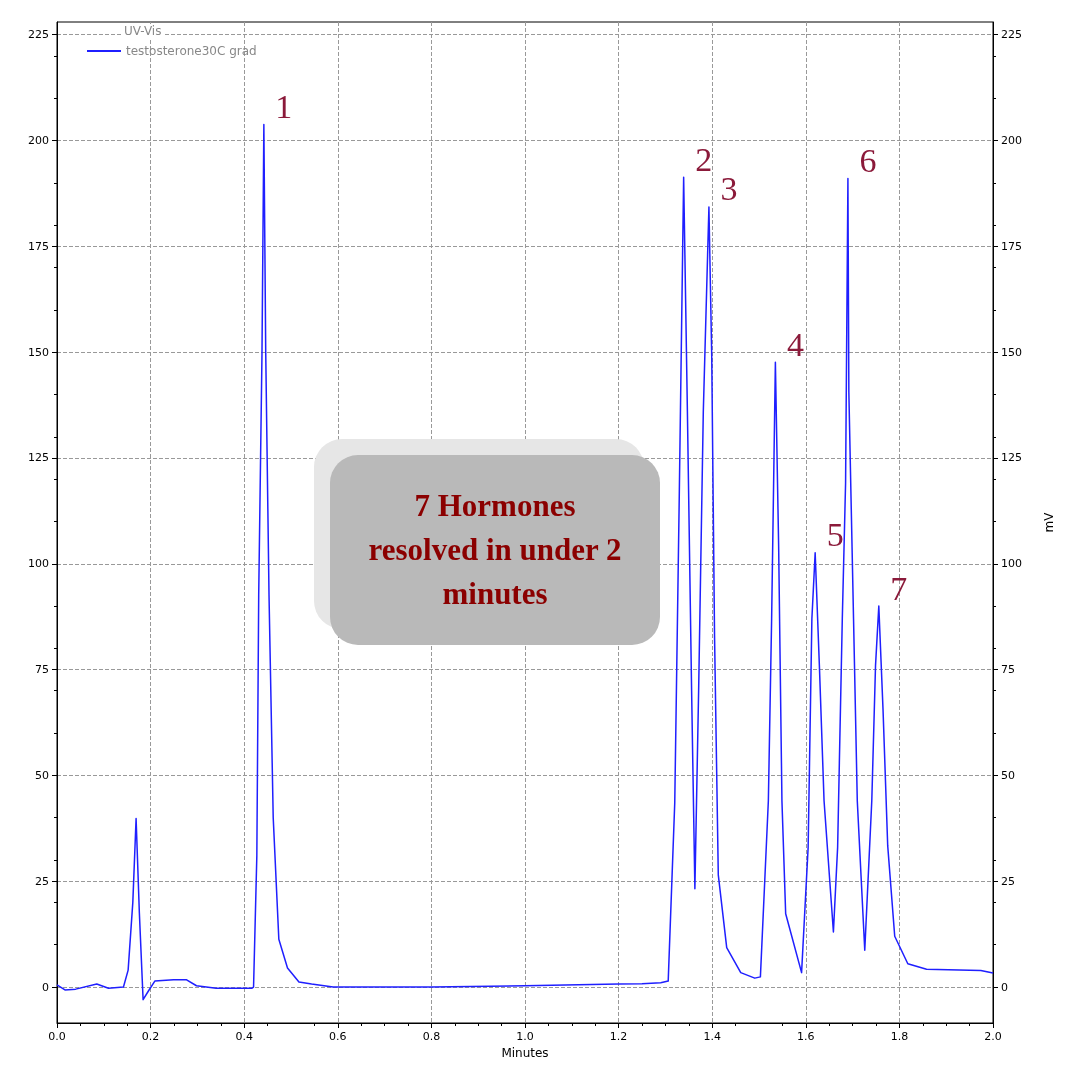  What do you see at coordinates (729, 189) in the screenshot?
I see `annotation: 3` at bounding box center [729, 189].